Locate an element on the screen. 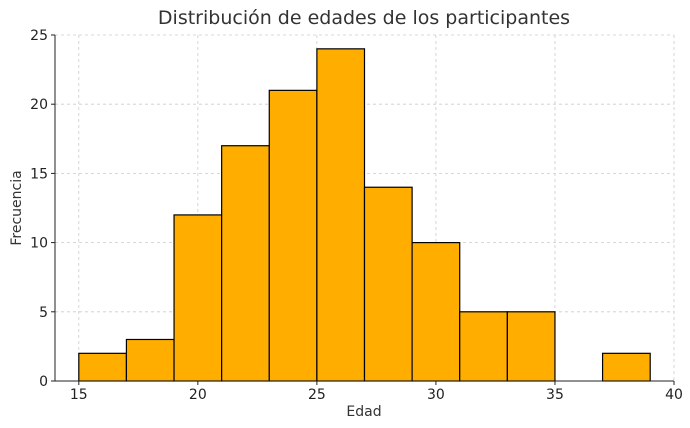  x-tick-label: 35 is located at coordinates (555, 395).